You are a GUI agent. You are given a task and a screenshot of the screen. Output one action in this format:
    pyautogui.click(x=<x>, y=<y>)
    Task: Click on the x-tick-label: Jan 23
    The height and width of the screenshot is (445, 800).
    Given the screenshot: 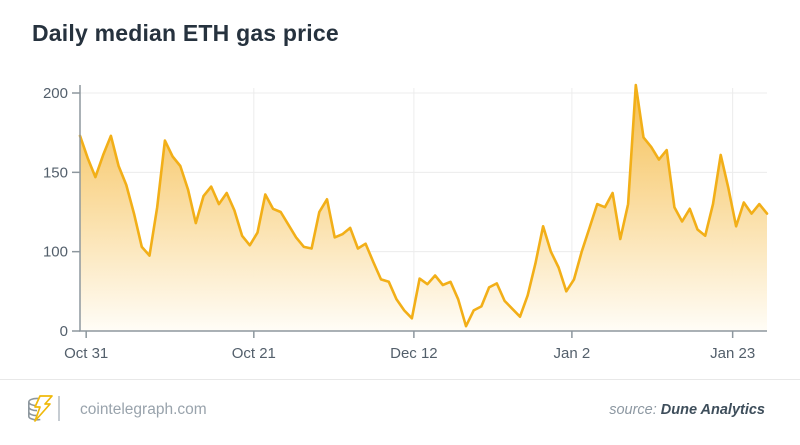 What is the action you would take?
    pyautogui.click(x=732, y=353)
    